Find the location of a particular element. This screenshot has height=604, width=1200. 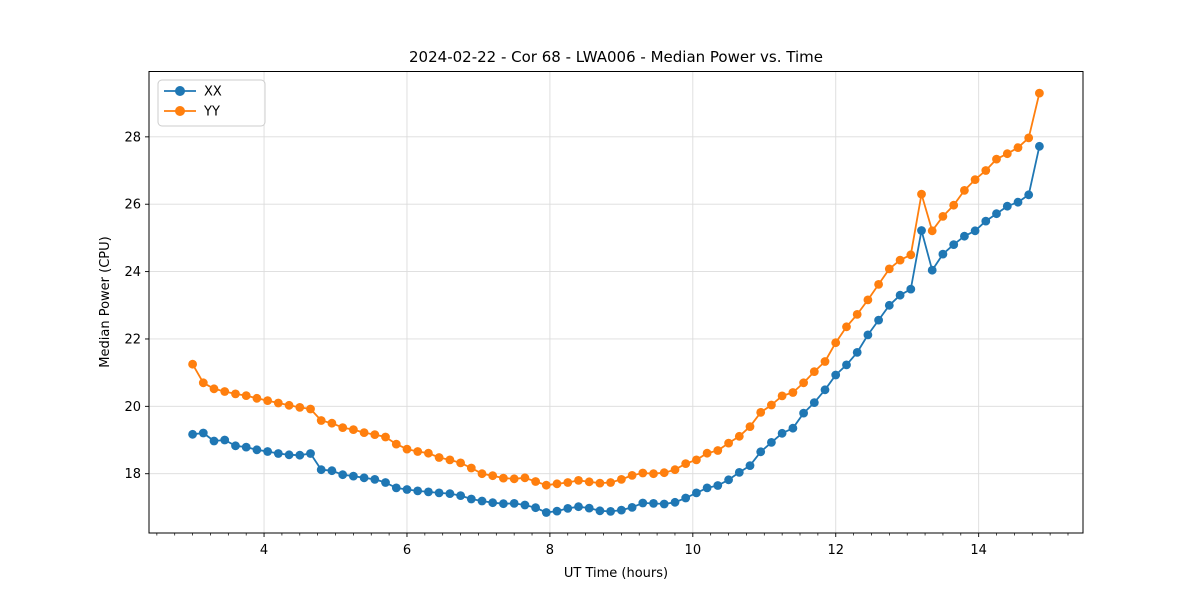

y-axis-label: Median Power (CPU) is located at coordinates (105, 301).